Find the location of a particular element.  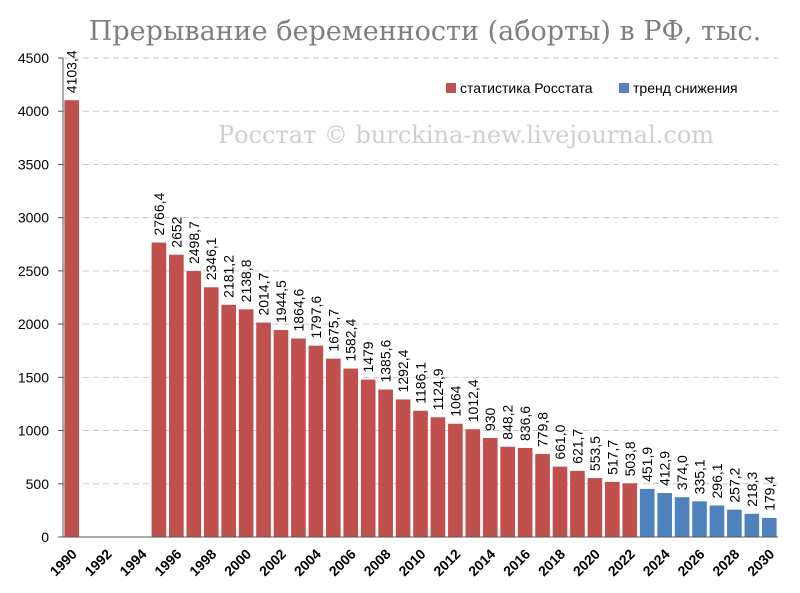

bar-2015 is located at coordinates (508, 491).